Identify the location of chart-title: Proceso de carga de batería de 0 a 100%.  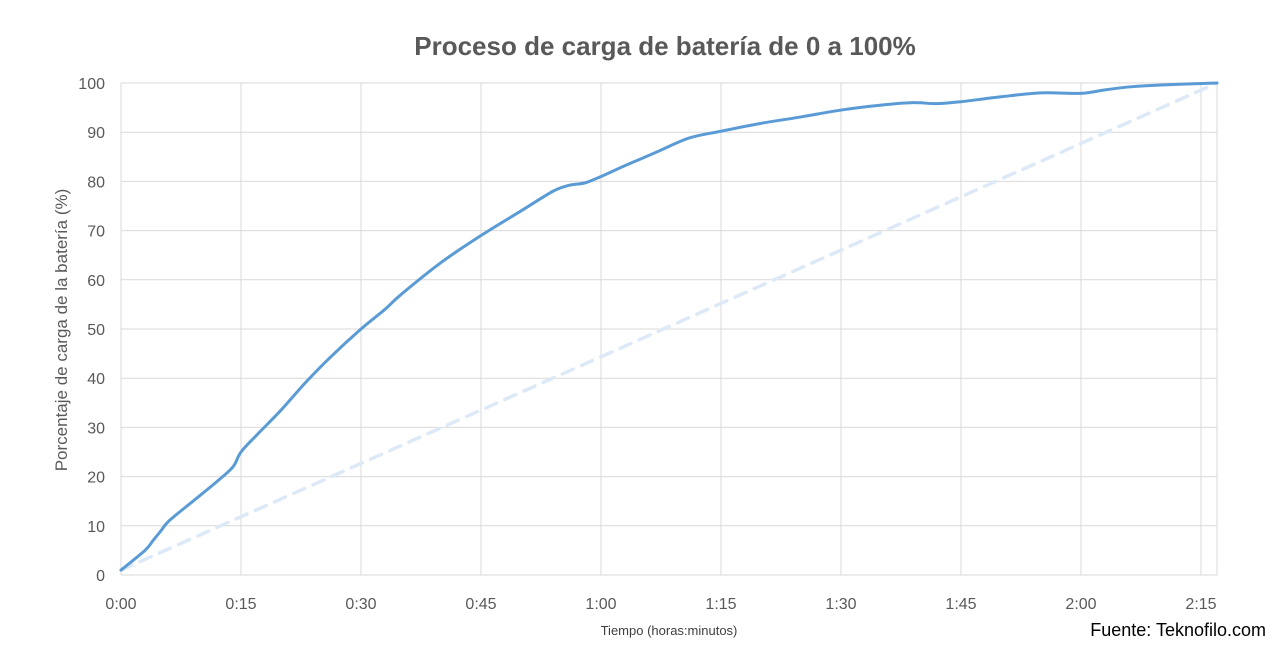
(664, 46).